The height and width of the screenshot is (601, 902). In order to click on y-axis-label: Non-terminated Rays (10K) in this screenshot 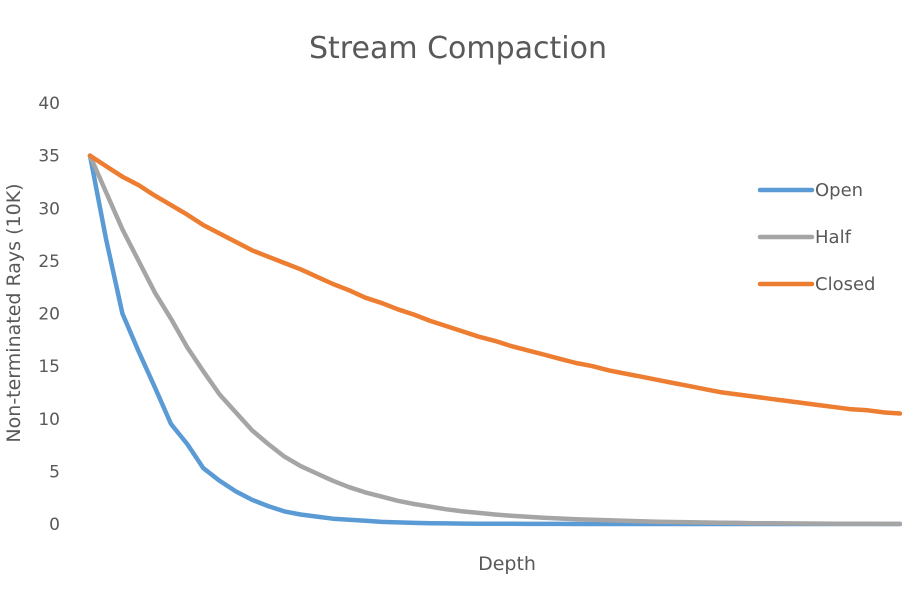, I will do `click(14, 312)`.